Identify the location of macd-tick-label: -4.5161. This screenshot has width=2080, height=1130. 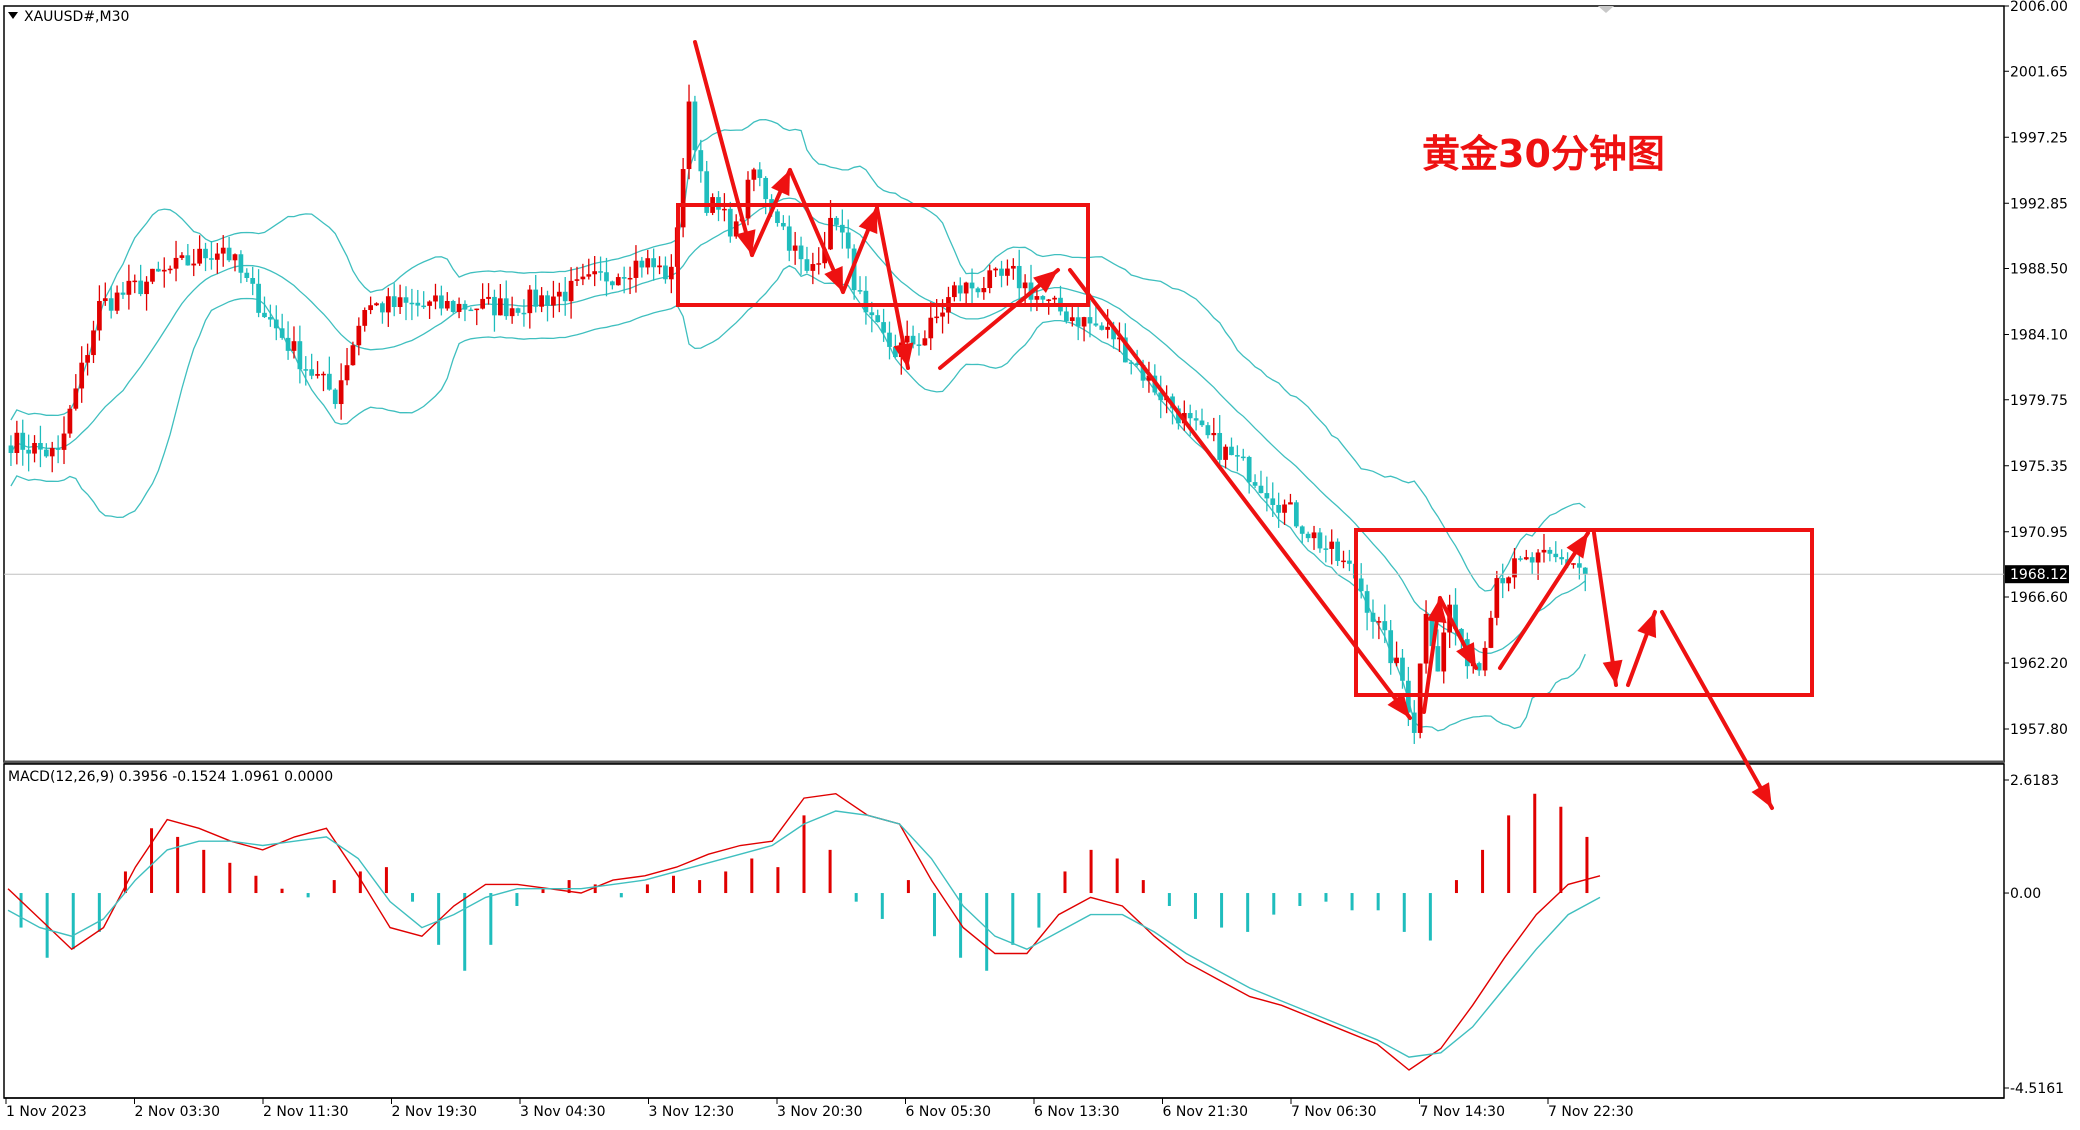
(2037, 1089).